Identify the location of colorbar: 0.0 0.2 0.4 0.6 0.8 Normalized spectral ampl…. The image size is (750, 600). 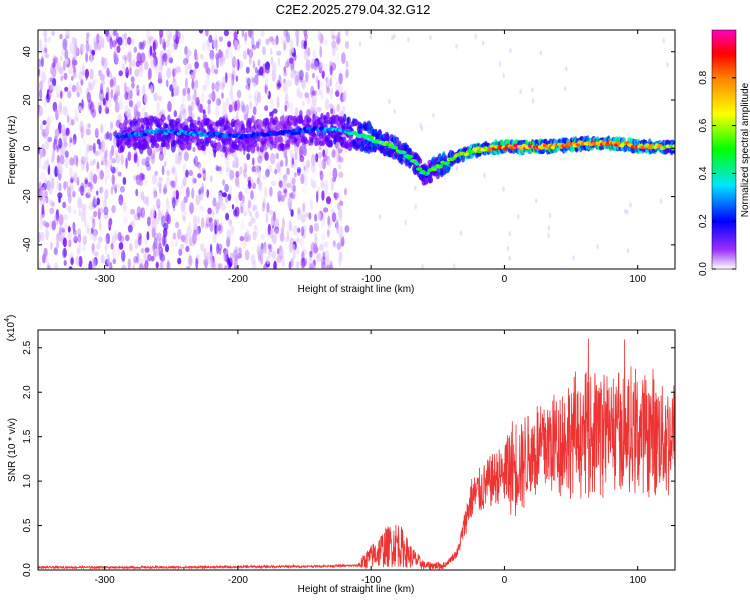
(724, 152).